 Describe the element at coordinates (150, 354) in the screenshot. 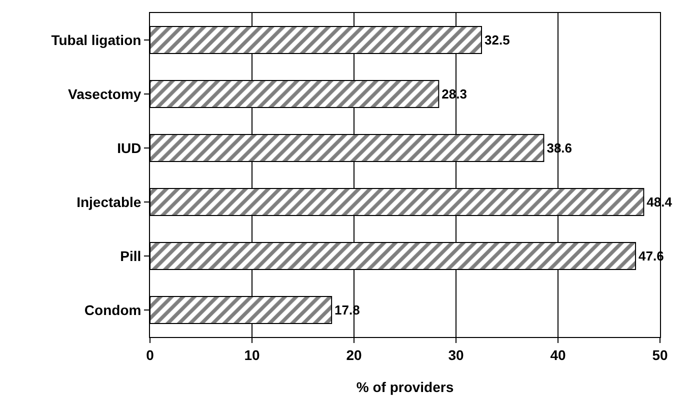

I see `x-tick-label: 0` at that location.